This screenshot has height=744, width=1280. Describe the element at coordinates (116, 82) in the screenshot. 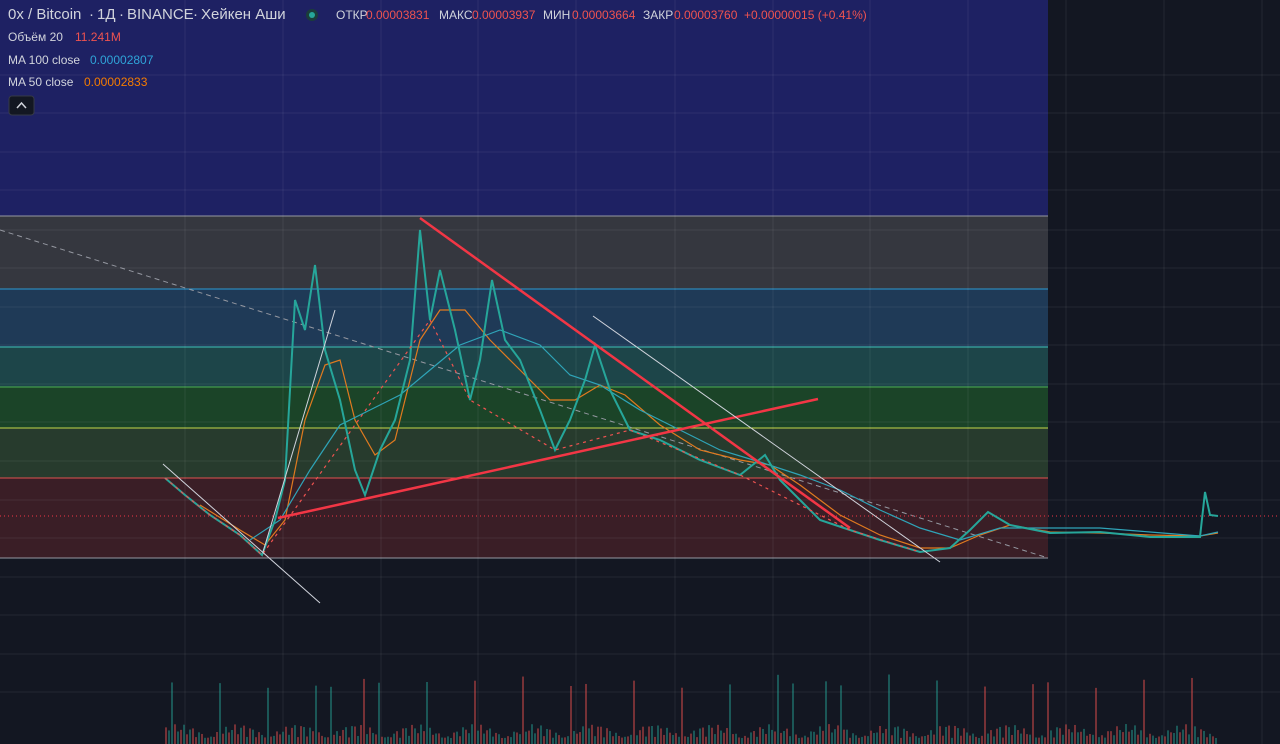

I see `indicator-value: 0.00002833` at that location.